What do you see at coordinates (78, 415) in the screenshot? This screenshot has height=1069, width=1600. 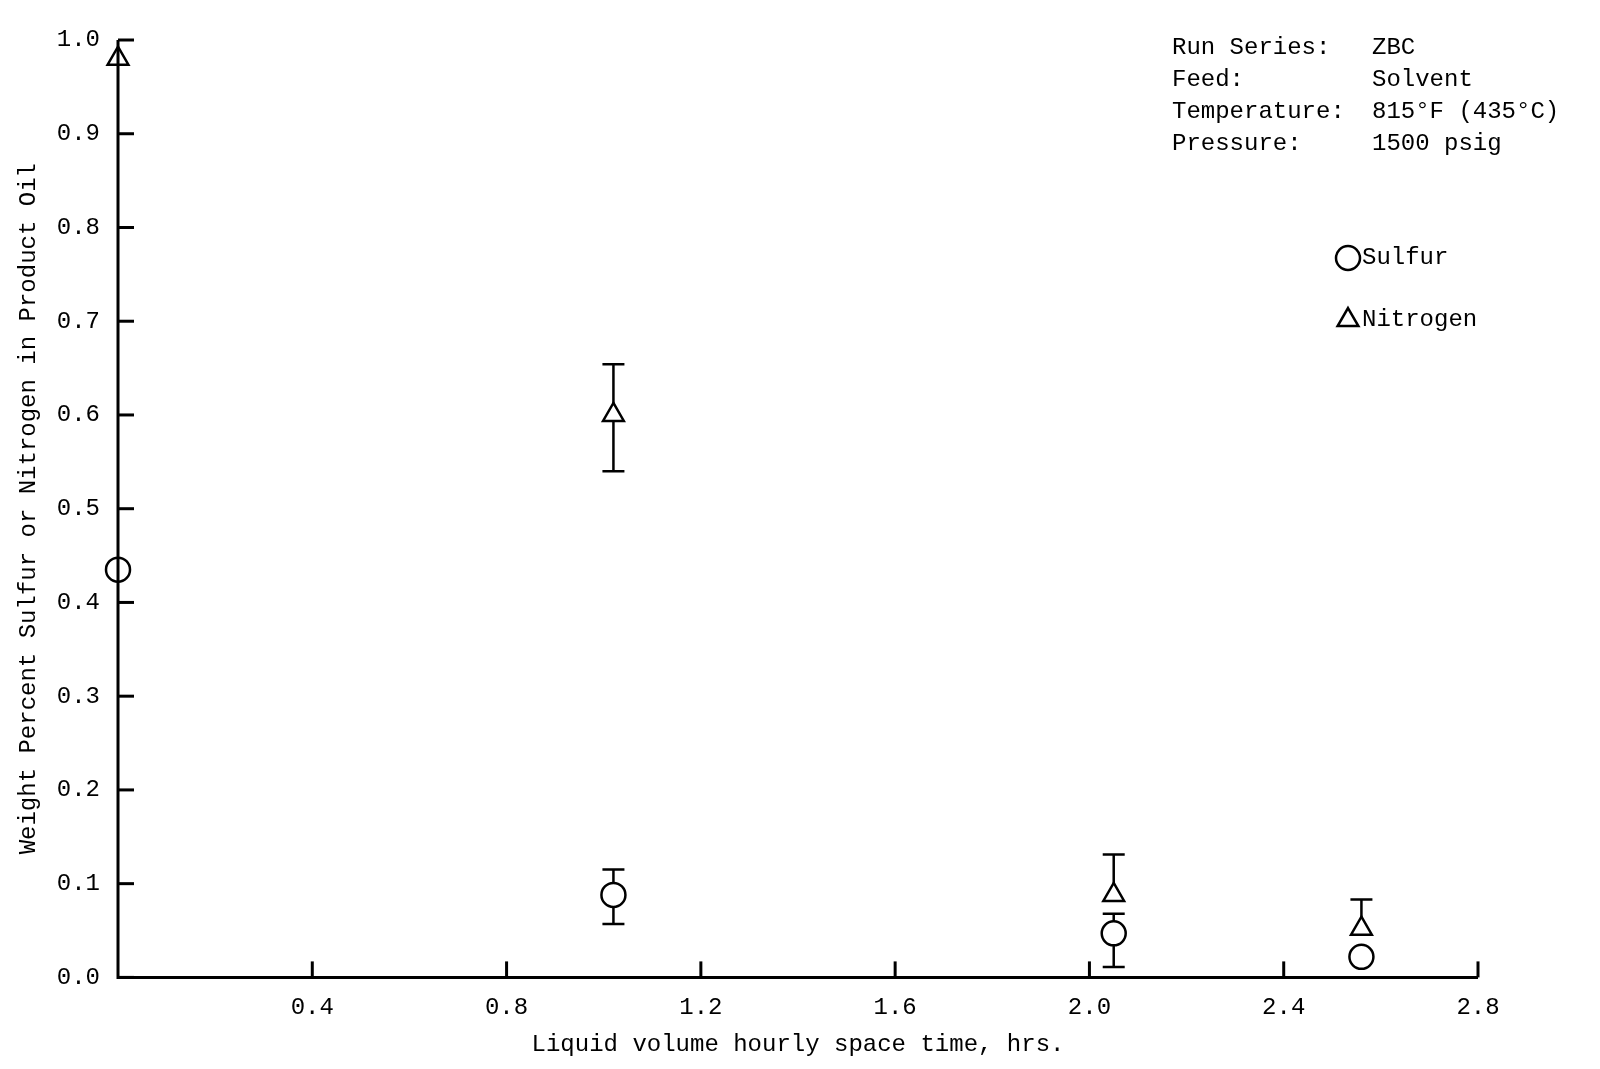 I see `y-tick-label: 0.6` at bounding box center [78, 415].